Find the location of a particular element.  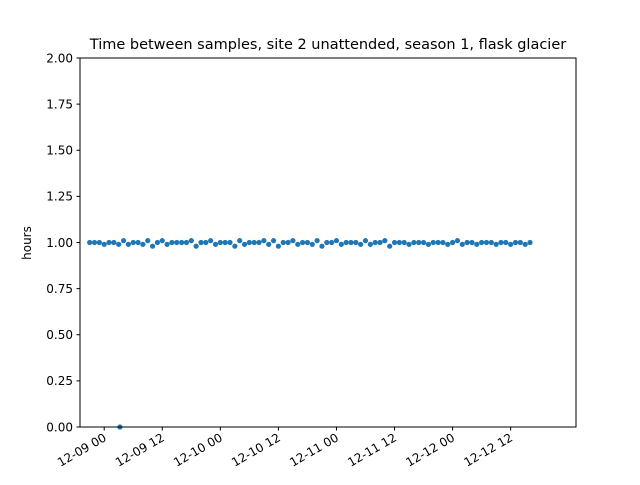

y-axis-label: hours is located at coordinates (27, 243).